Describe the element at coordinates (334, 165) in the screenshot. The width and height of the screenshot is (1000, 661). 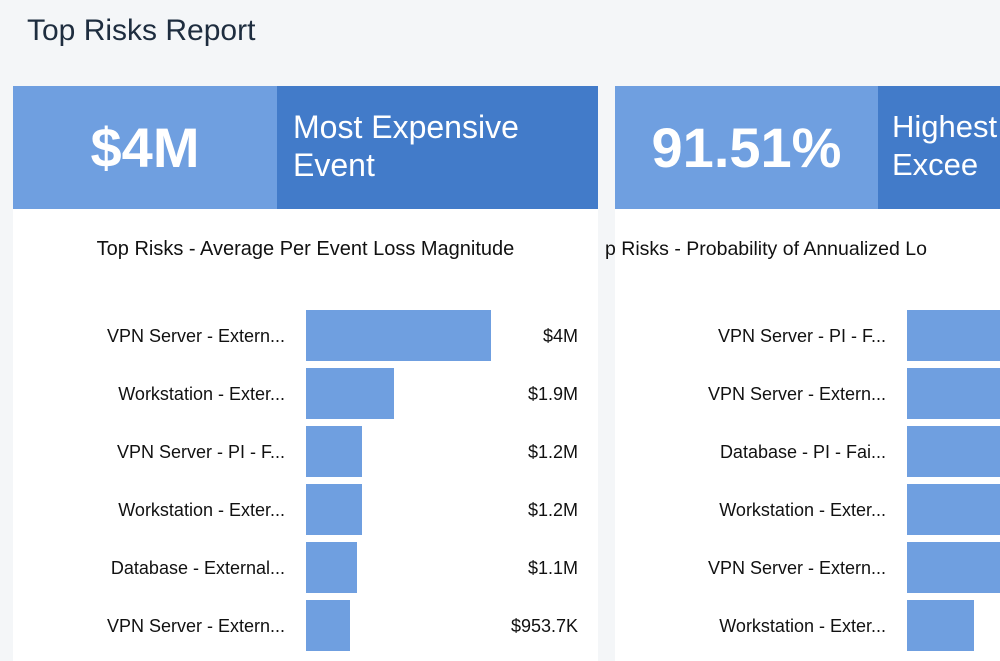
I see `kpi-label-line2: Event` at that location.